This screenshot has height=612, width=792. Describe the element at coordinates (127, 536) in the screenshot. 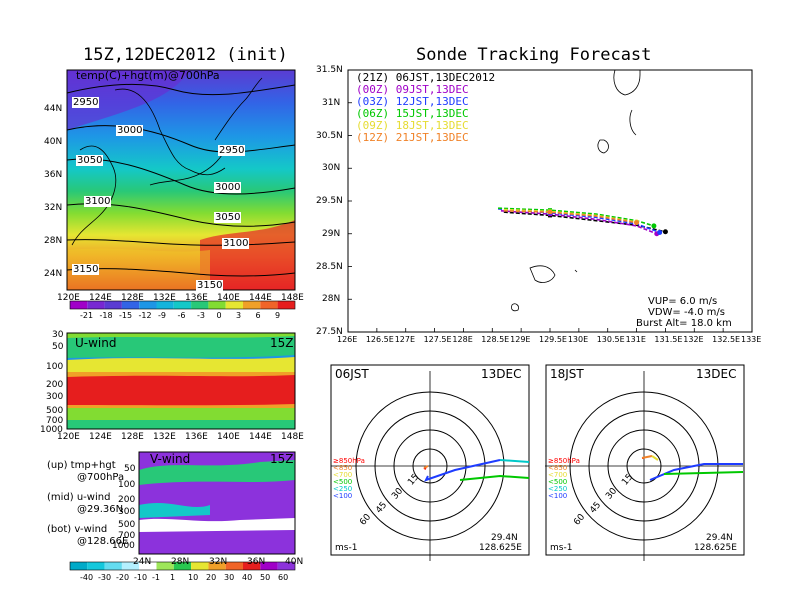

I see `v-y-tick: 700` at that location.